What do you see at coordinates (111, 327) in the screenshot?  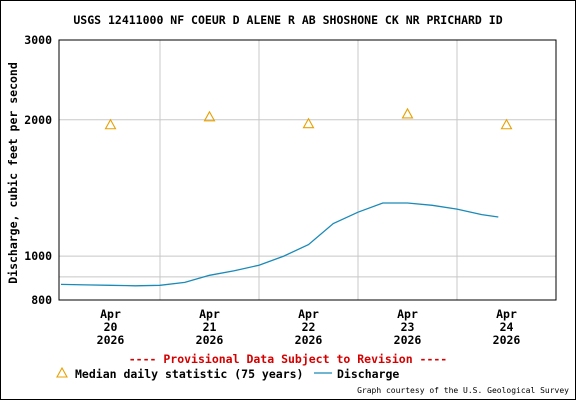 I see `x-tick-label: 20` at bounding box center [111, 327].